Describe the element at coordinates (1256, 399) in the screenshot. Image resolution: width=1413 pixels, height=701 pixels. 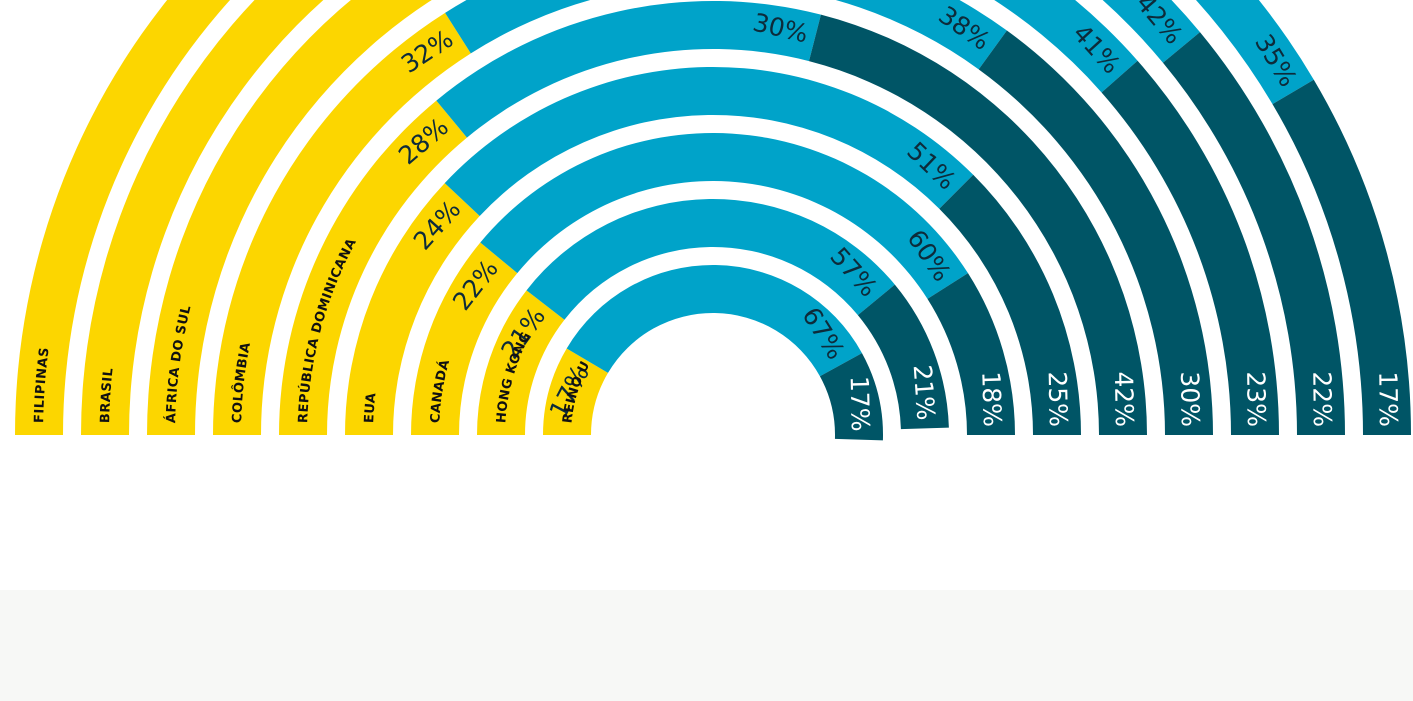
I see `value-label: 23%` at that location.